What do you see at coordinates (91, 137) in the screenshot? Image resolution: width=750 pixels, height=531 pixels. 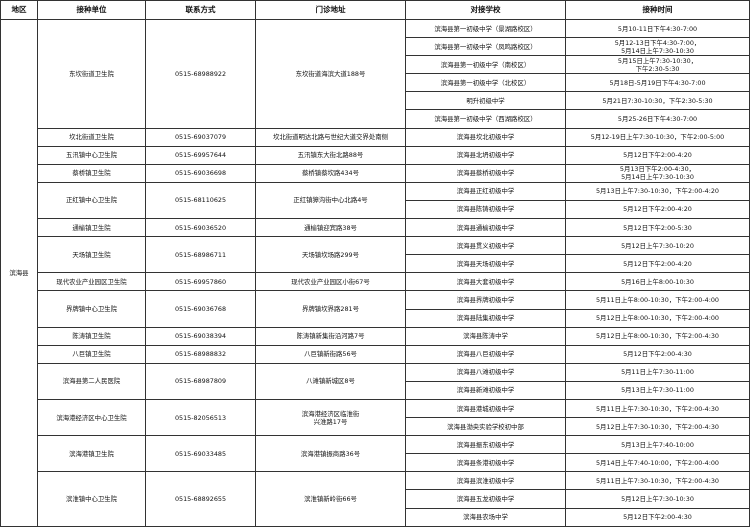 I see `unit-name: 坎北街道卫生院` at bounding box center [91, 137].